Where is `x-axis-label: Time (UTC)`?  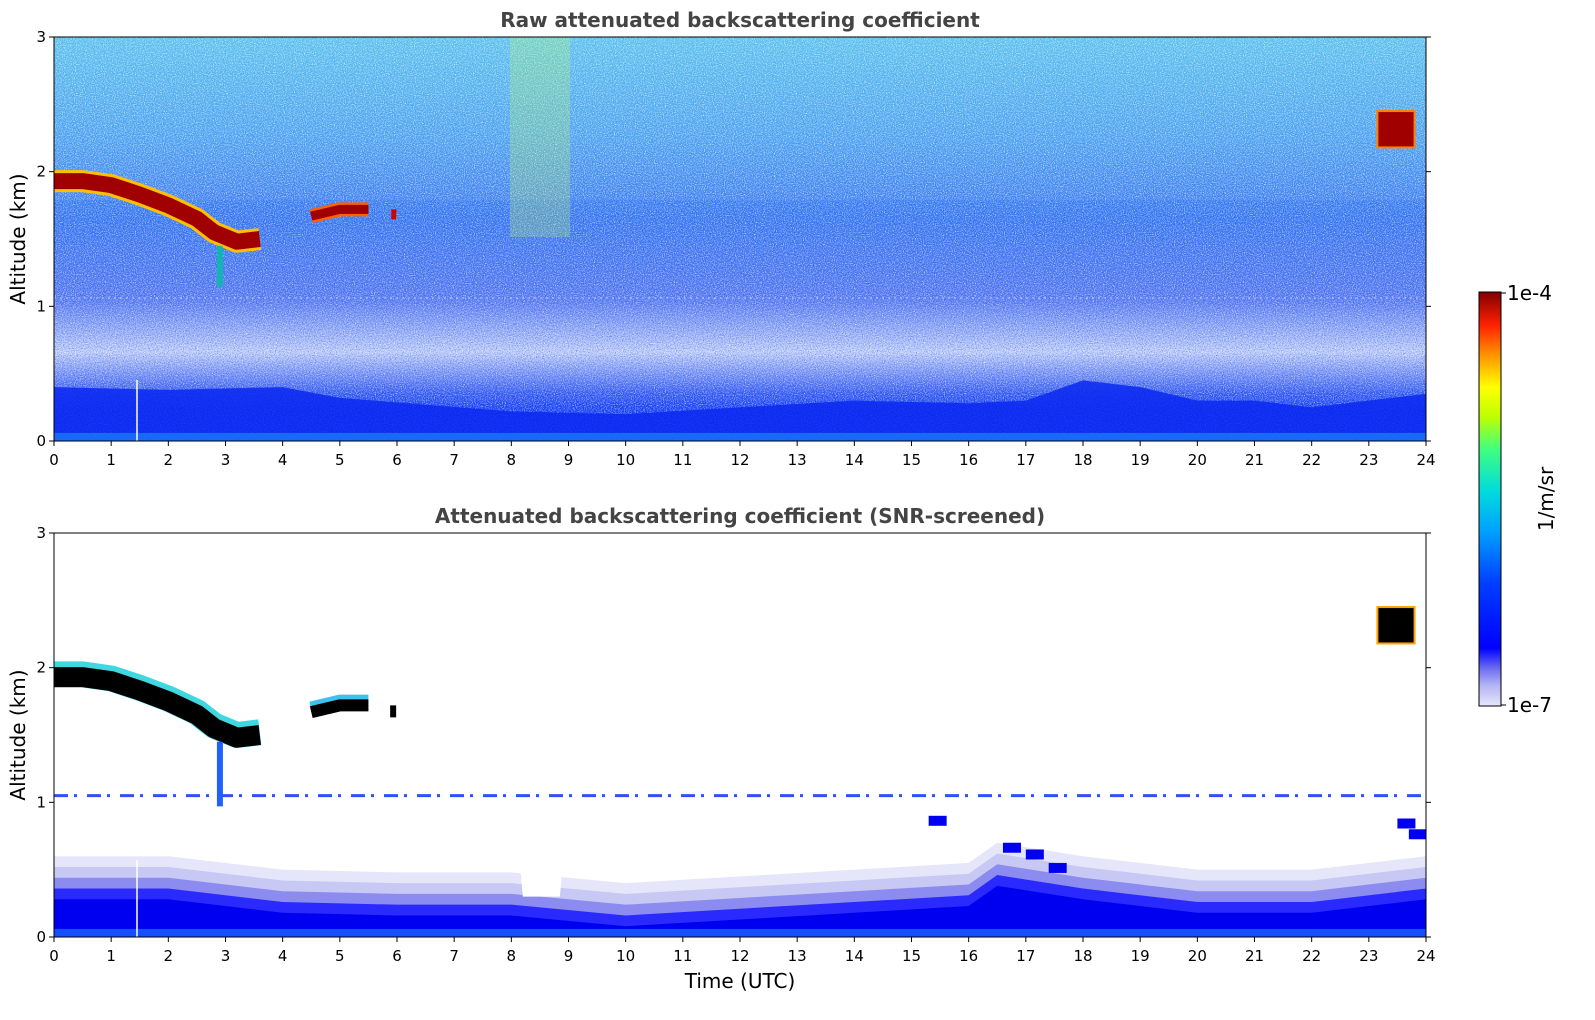
x-axis-label: Time (UTC) is located at coordinates (740, 981).